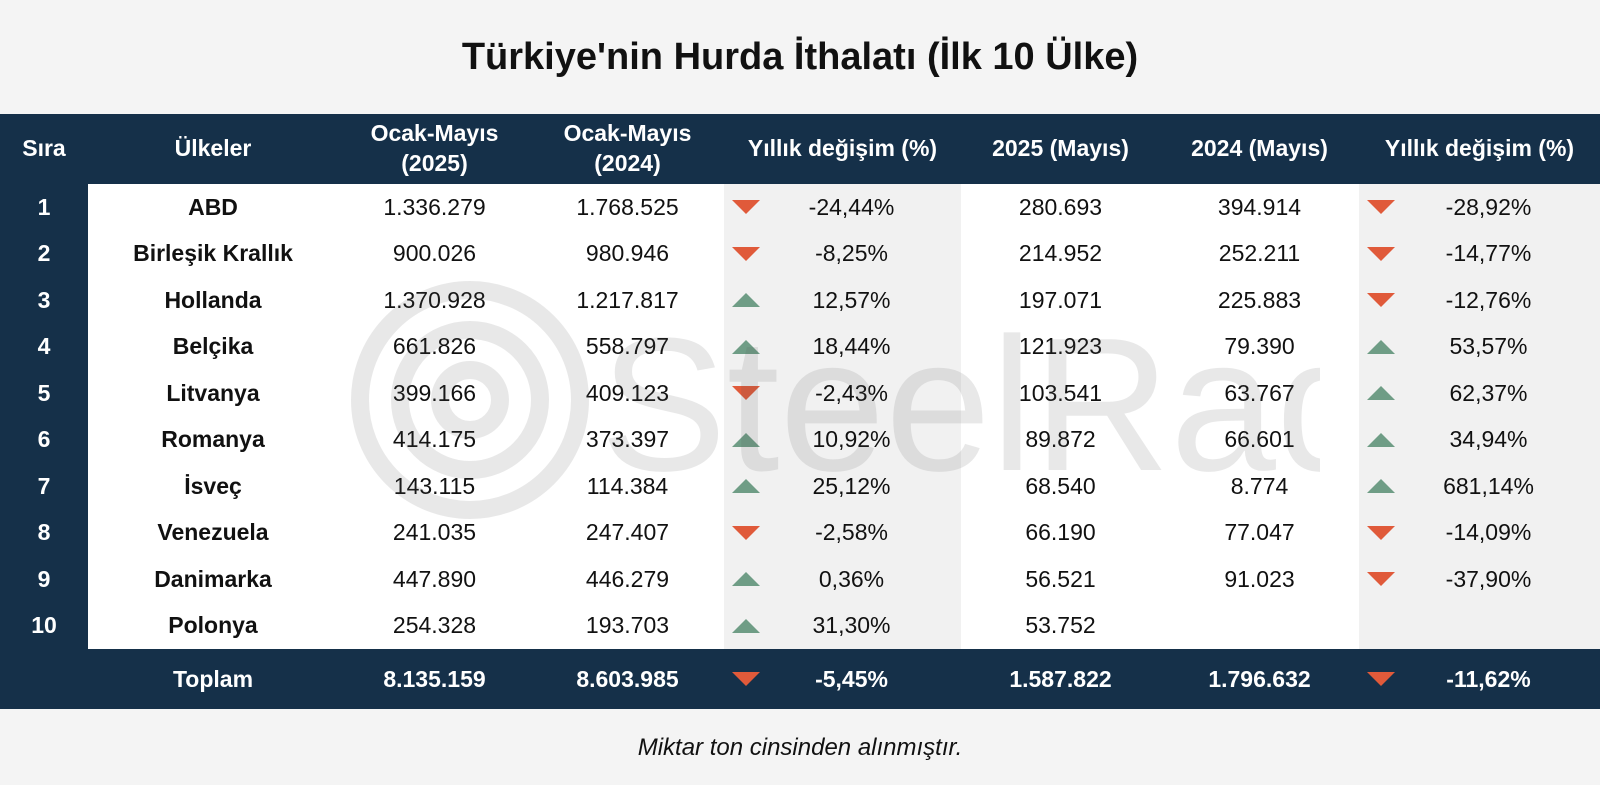 The height and width of the screenshot is (785, 1600). What do you see at coordinates (434, 625) in the screenshot?
I see `ytd-2025-cell: 254.328` at bounding box center [434, 625].